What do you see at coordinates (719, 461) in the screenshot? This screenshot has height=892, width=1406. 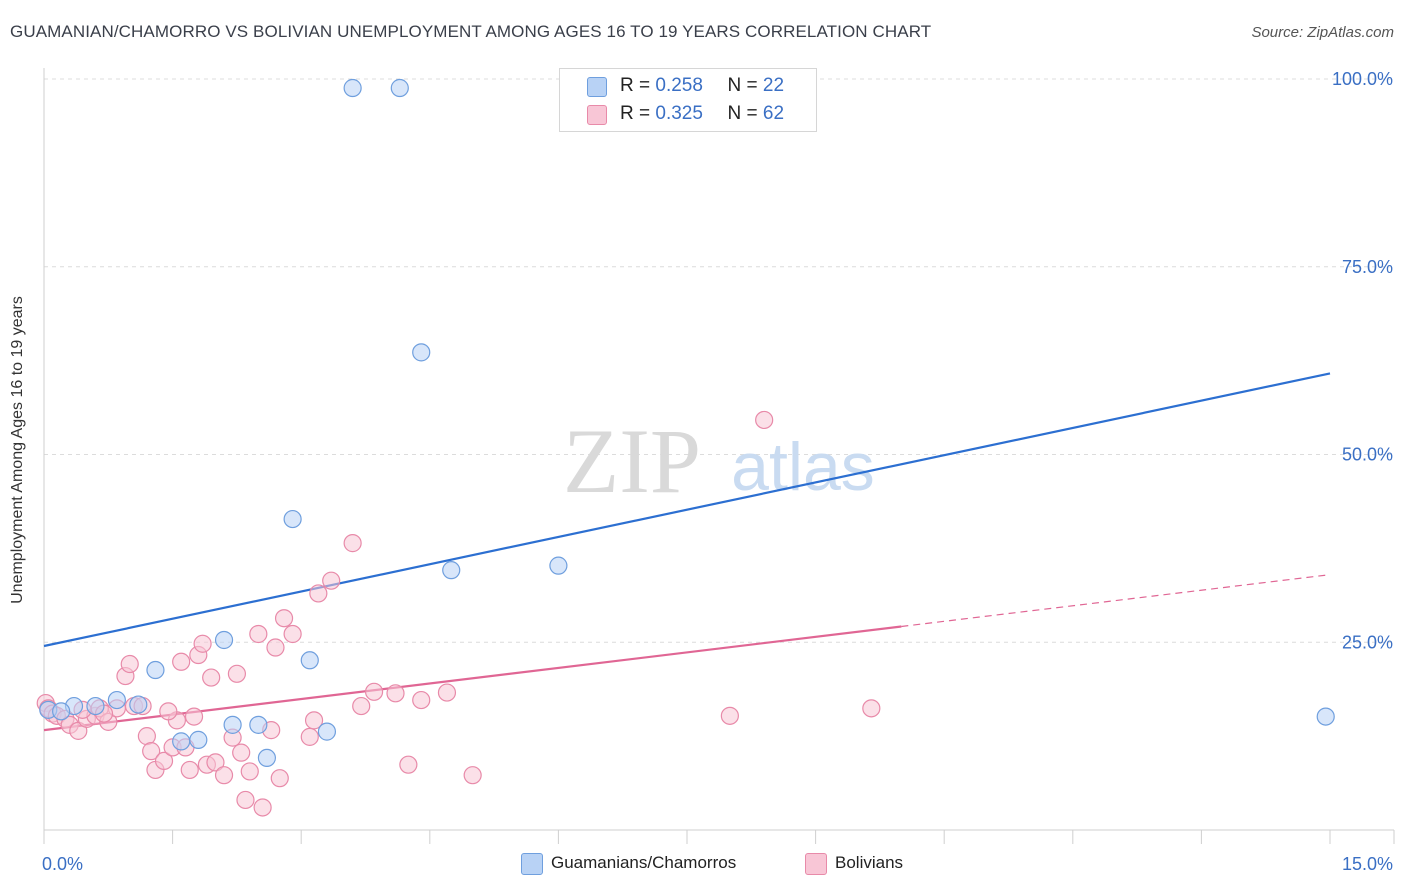 I see `watermark: ZIP atlas` at bounding box center [719, 461].